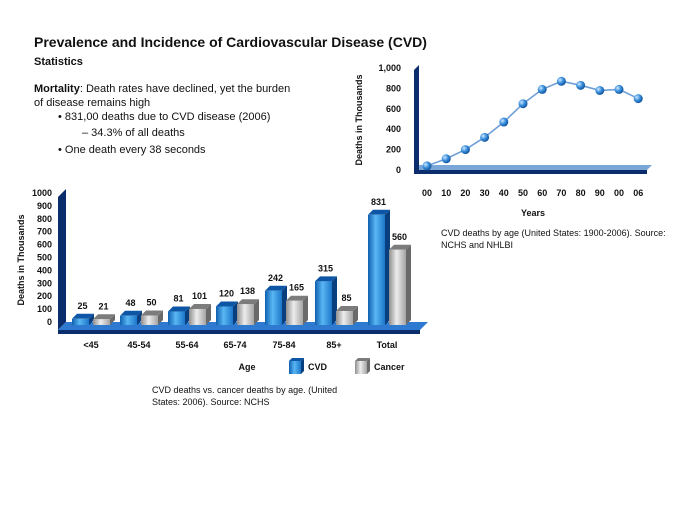 The height and width of the screenshot is (526, 700). What do you see at coordinates (399, 237) in the screenshot?
I see `bar-cancer-value-label: 560` at bounding box center [399, 237].